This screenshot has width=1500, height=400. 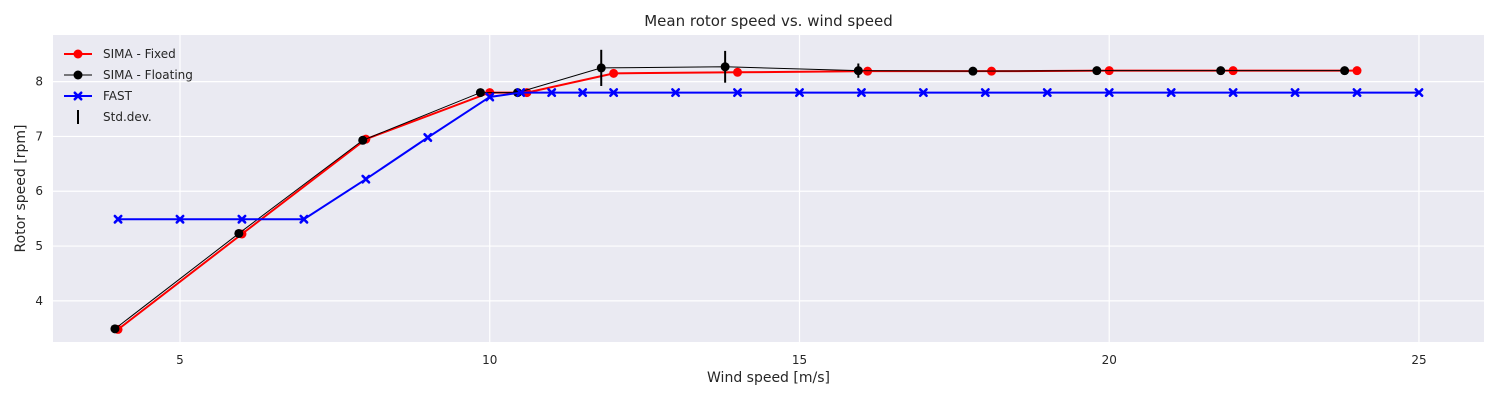 What do you see at coordinates (799, 360) in the screenshot?
I see `x-tick-label: 15` at bounding box center [799, 360].